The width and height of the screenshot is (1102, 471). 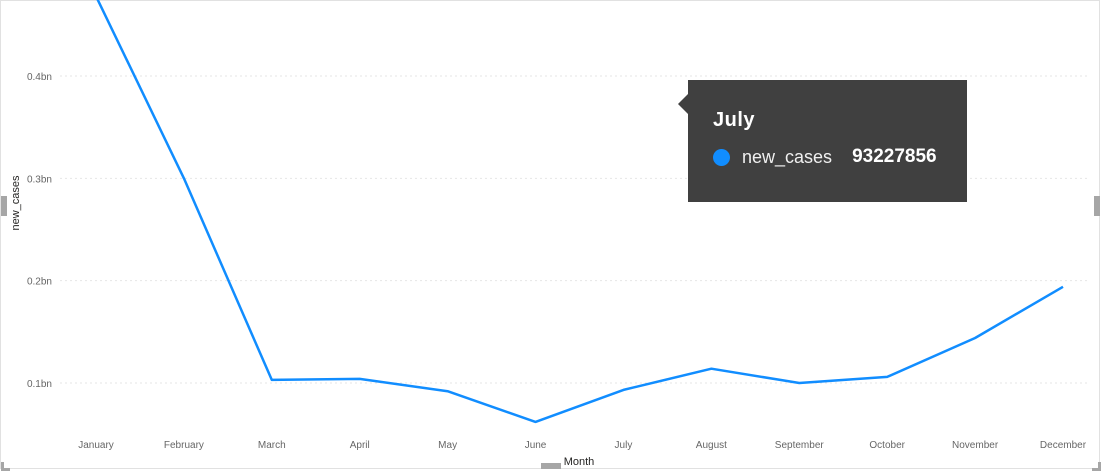 I want to click on x-tick-label: June, so click(x=536, y=445).